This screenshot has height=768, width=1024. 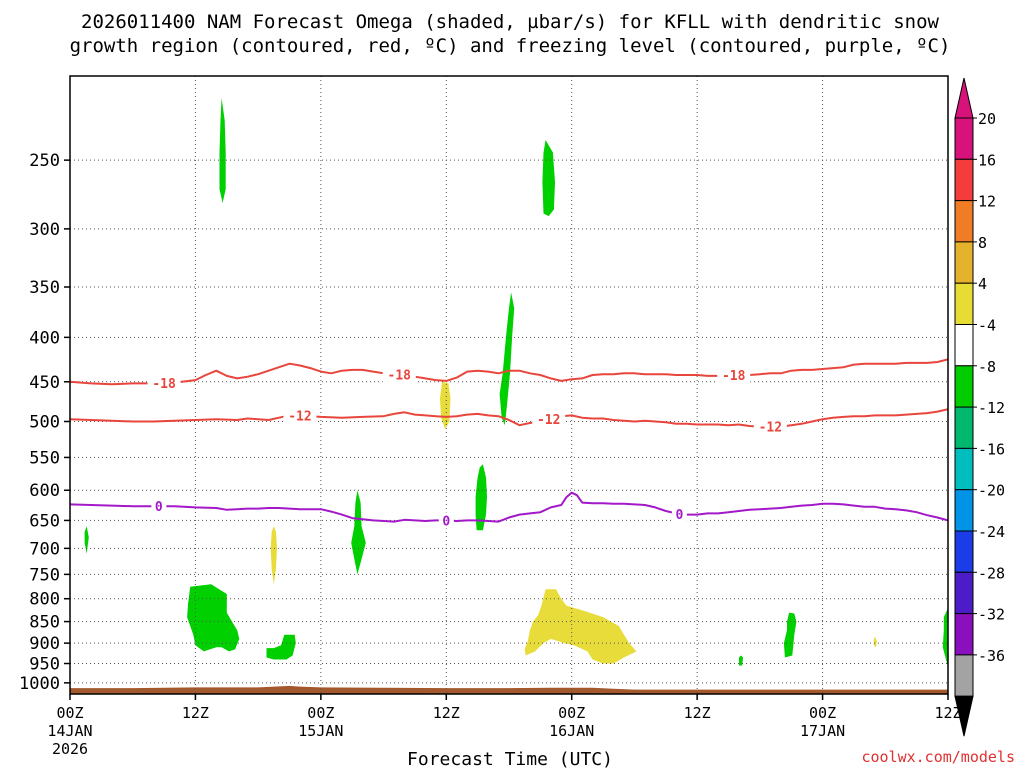 I want to click on y-tick-label-700: 700, so click(x=44, y=549).